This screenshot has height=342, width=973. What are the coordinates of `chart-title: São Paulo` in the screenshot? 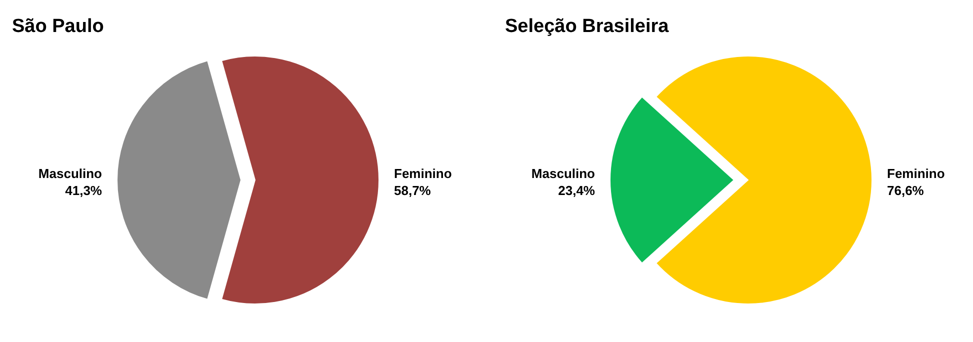 It's located at (58, 26).